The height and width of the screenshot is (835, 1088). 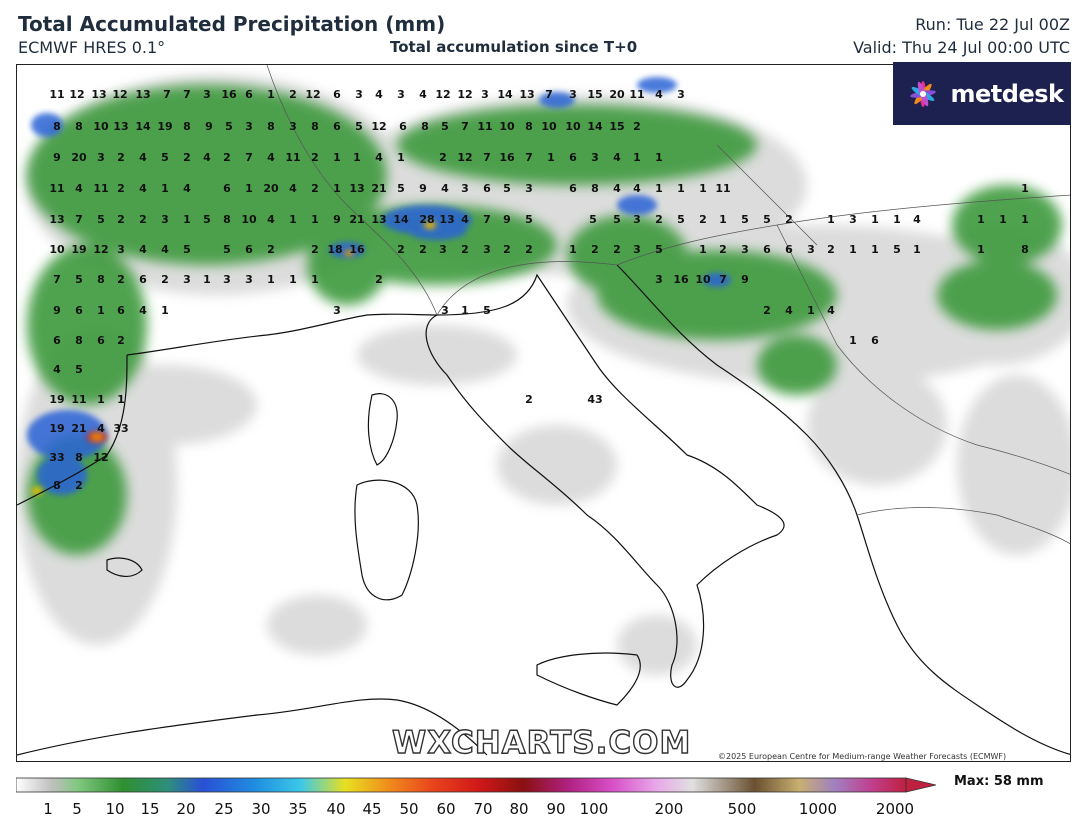 I want to click on precip-value-label: 20, so click(x=271, y=188).